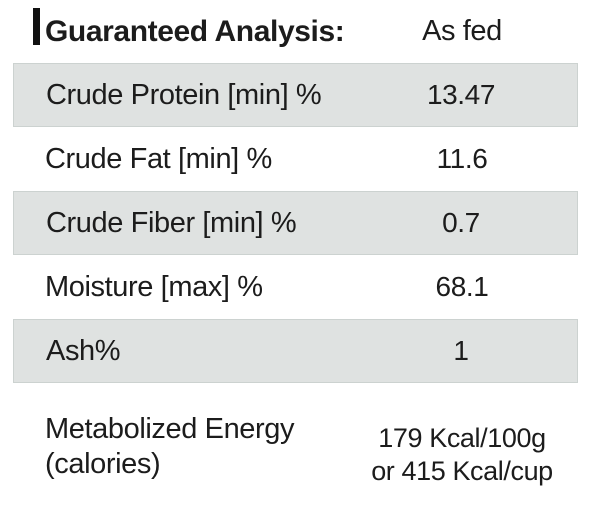  I want to click on row-value-line-1: 179 Kcal/100g, so click(462, 438).